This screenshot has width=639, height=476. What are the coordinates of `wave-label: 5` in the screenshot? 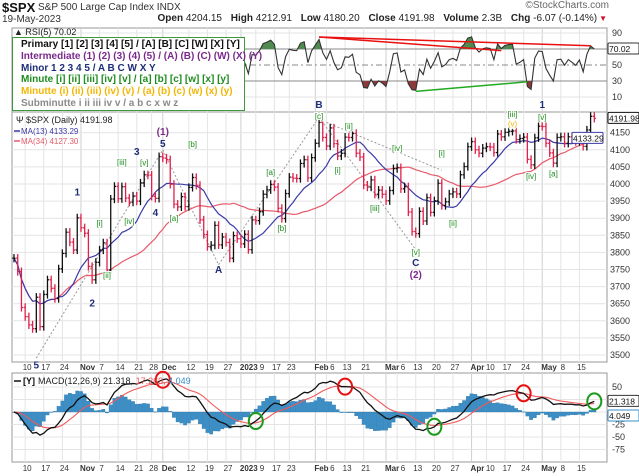 It's located at (37, 365).